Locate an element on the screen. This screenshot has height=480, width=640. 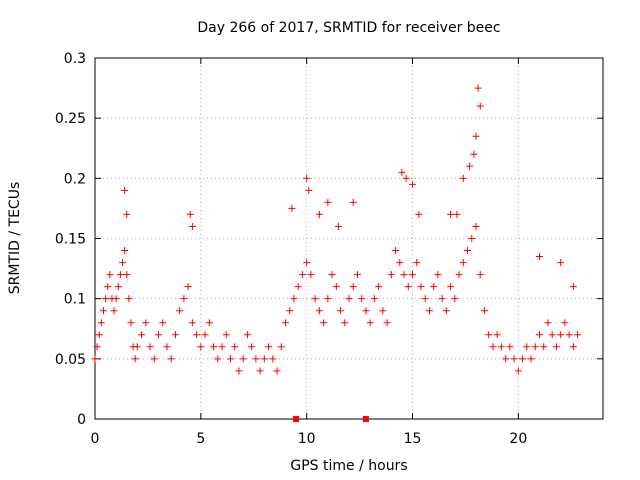
y-tick-label: 0.3 is located at coordinates (75, 59).